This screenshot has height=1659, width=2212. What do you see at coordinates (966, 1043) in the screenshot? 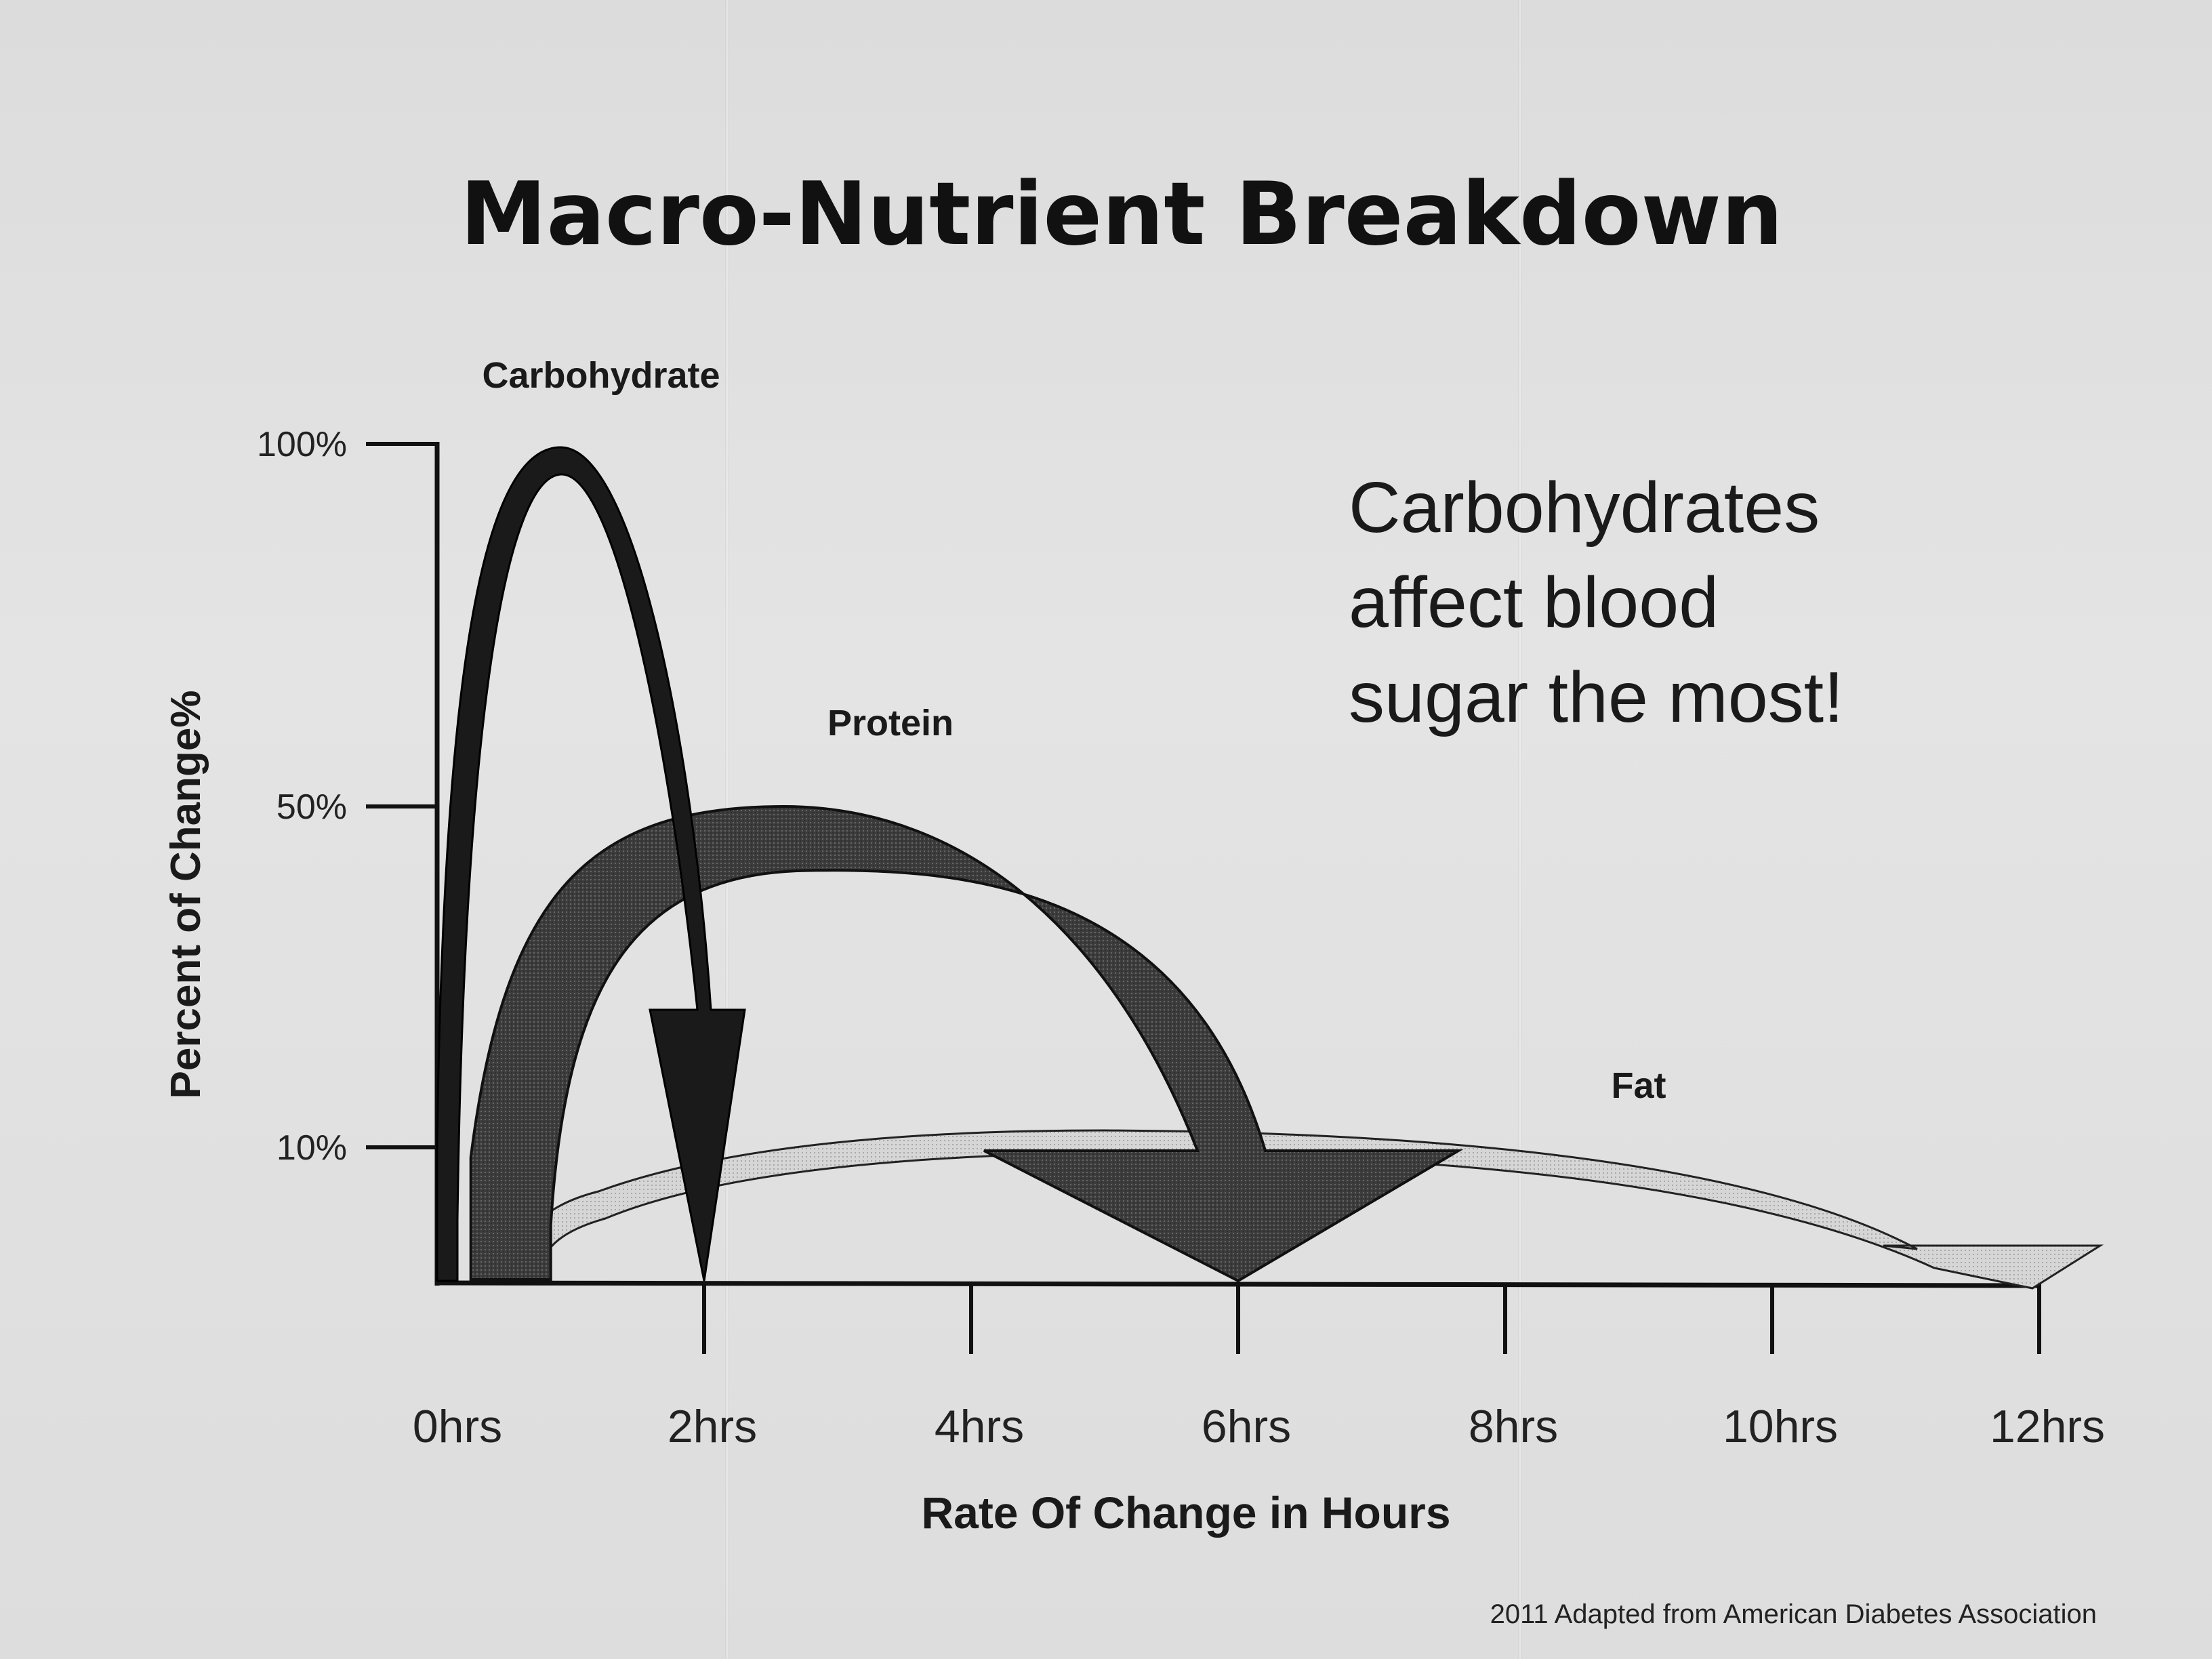
I see `series-protein` at bounding box center [966, 1043].